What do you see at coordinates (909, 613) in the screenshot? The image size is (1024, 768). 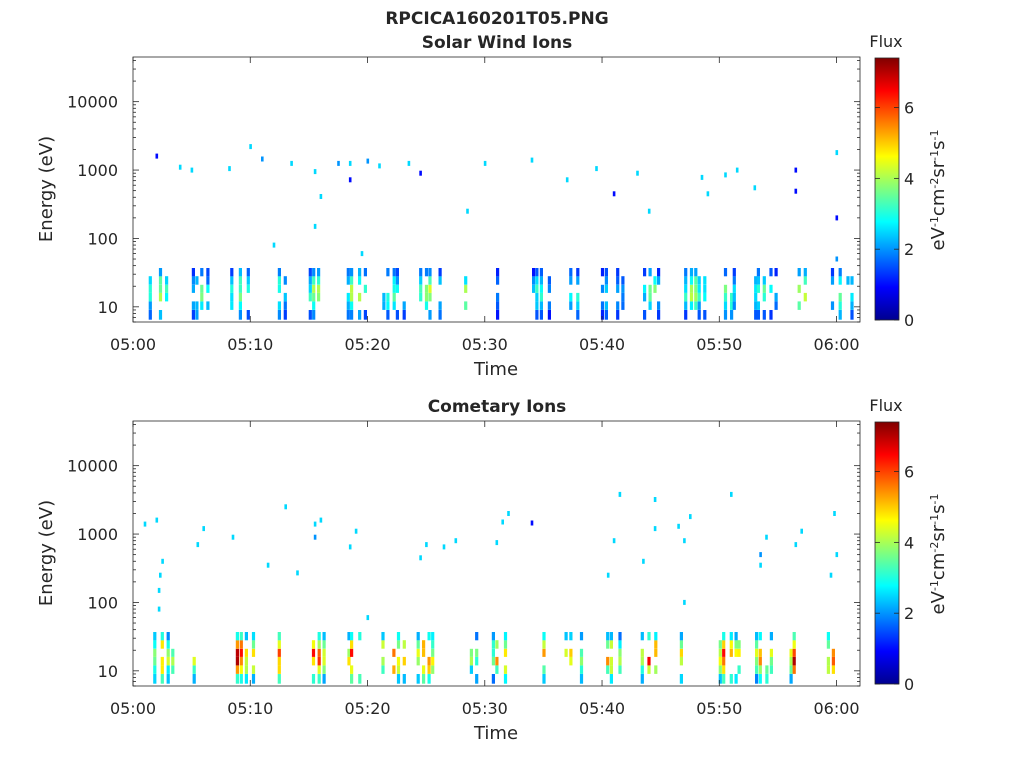 I see `colorbar-tick-label: 2` at bounding box center [909, 613].